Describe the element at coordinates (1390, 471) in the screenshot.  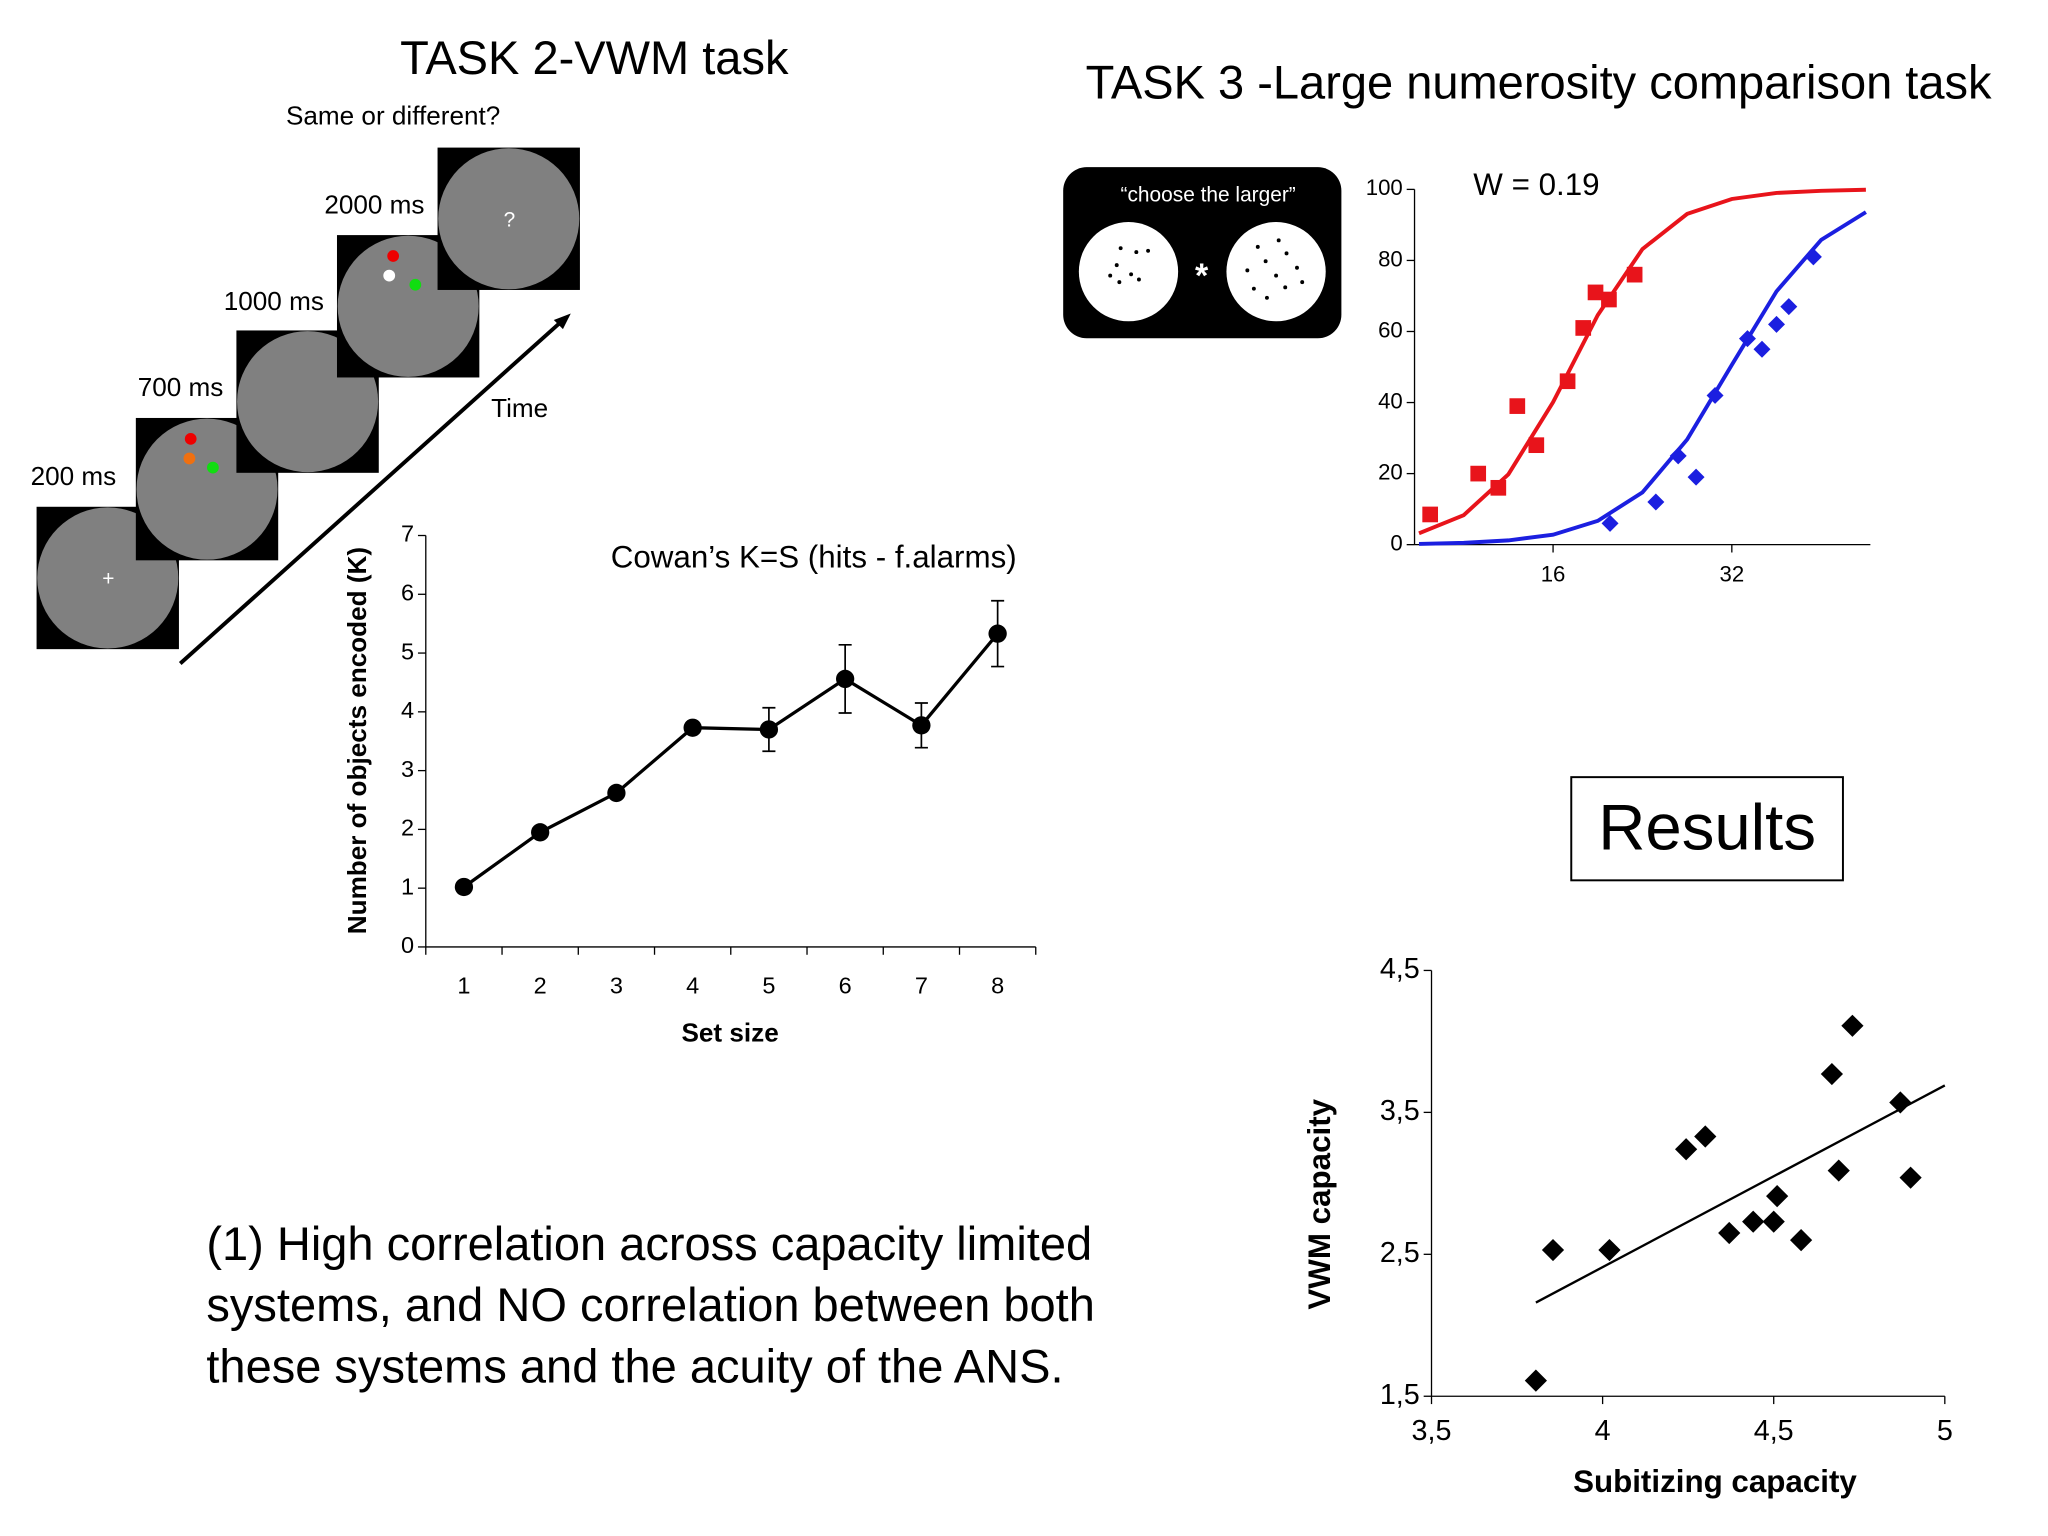
I see `y-tick-label: 20` at that location.